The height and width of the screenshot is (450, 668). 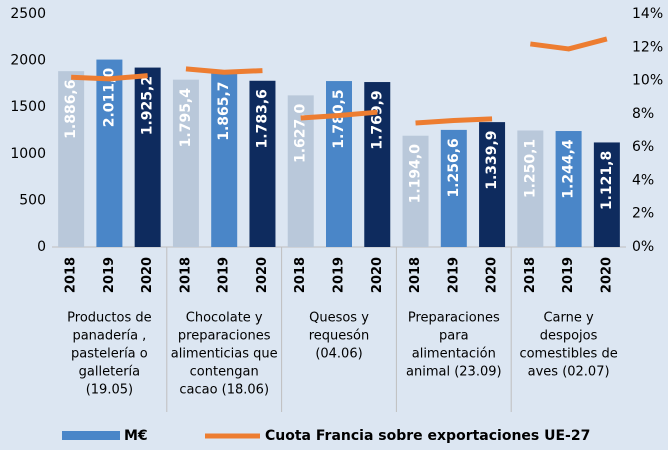 What do you see at coordinates (91, 435) in the screenshot?
I see `legend-swatch` at bounding box center [91, 435].